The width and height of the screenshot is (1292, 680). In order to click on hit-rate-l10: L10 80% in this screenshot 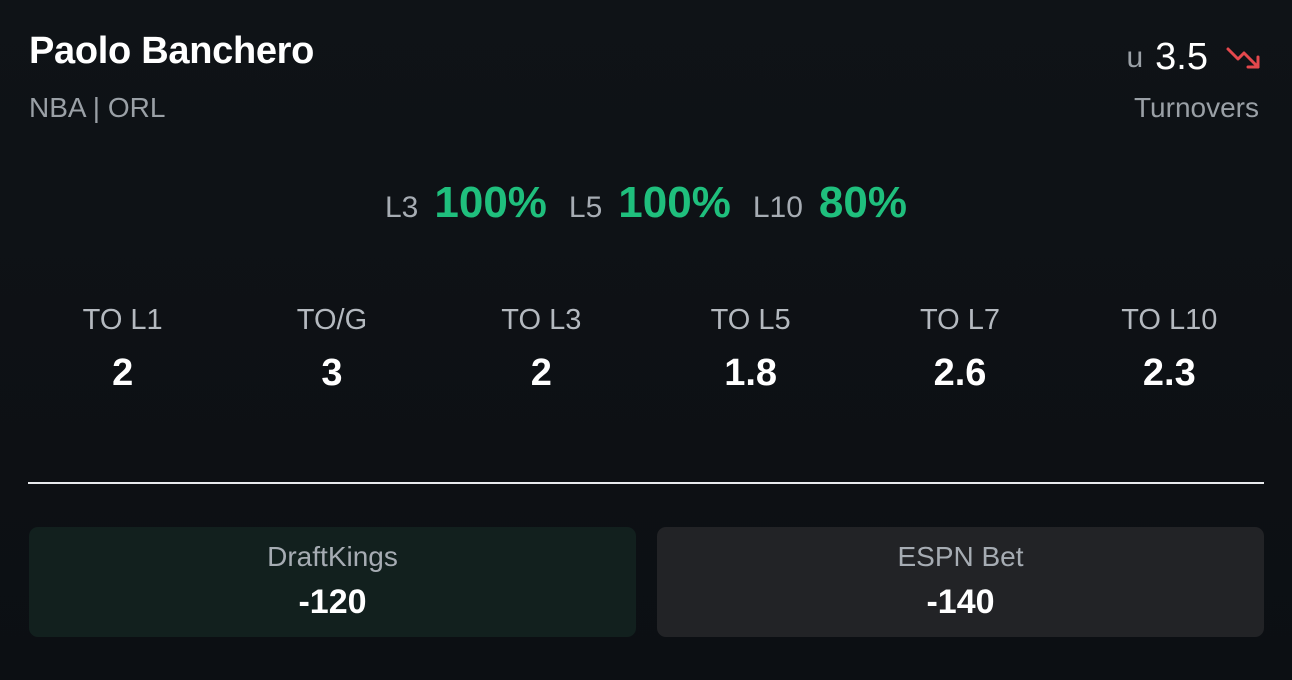, I will do `click(830, 203)`.